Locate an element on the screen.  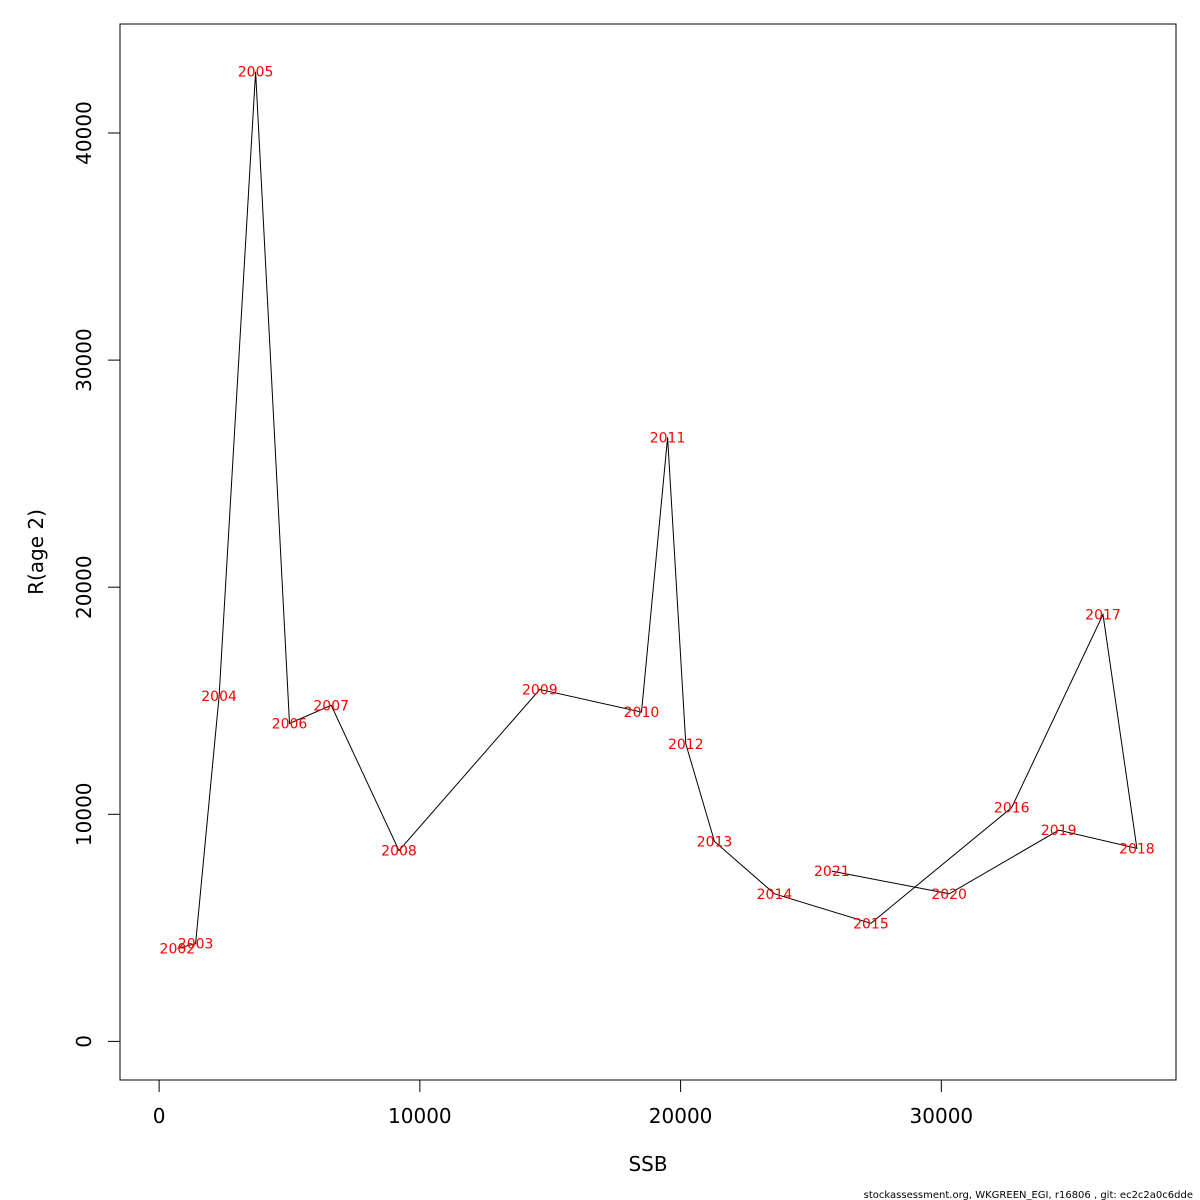
y-axis-title: R(age 2) is located at coordinates (36, 552).